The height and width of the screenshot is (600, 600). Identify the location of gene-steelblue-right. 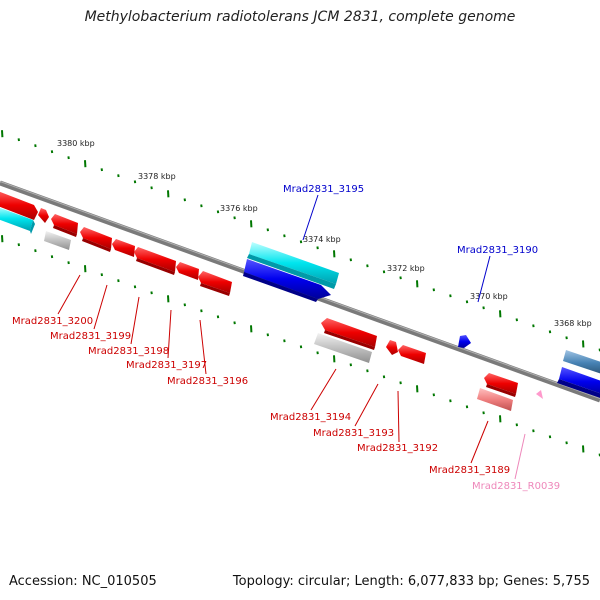
(581, 363).